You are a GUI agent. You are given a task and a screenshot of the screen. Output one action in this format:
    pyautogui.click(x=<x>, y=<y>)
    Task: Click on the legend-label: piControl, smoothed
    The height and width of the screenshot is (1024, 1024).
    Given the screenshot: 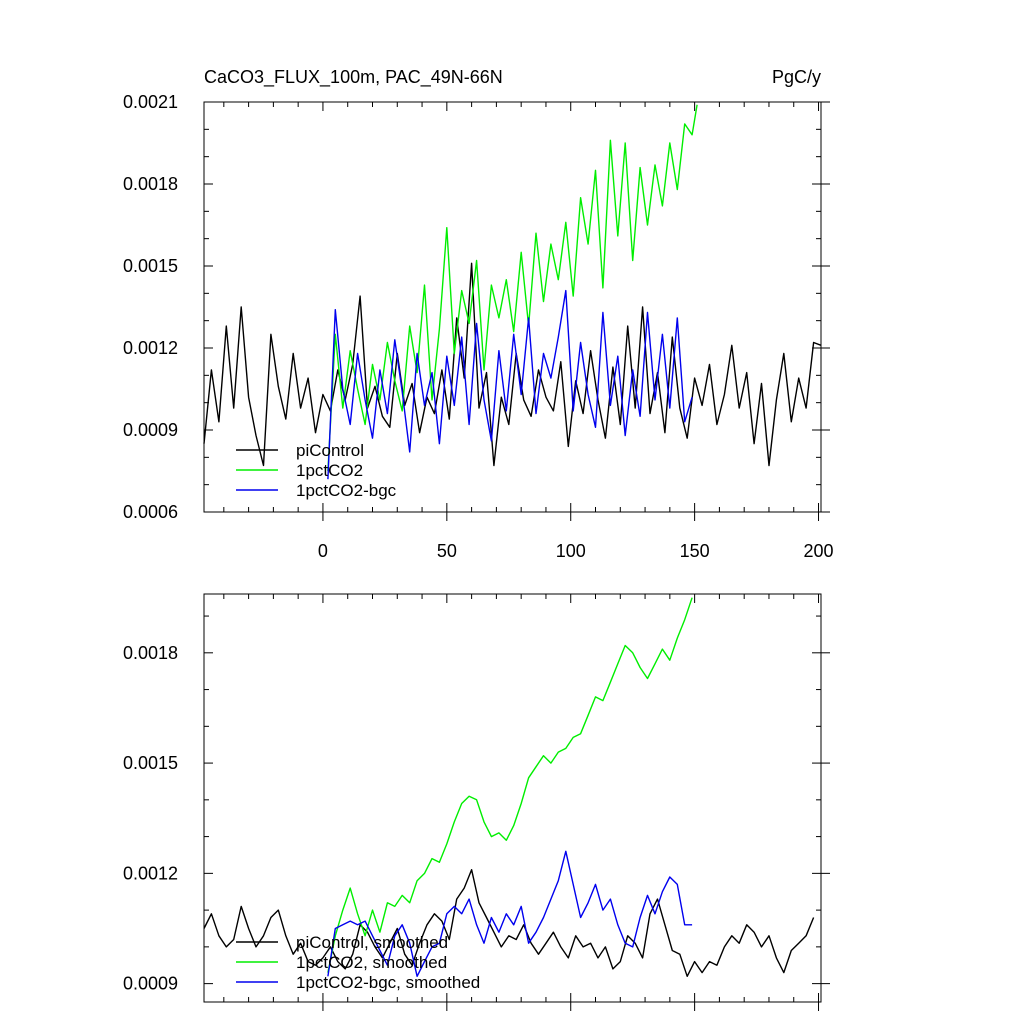 What is the action you would take?
    pyautogui.click(x=372, y=942)
    